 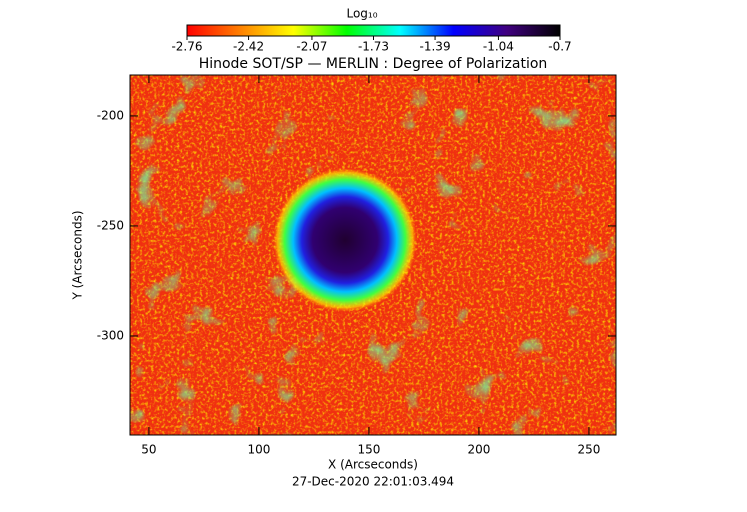 I want to click on x-tick-label: 150, so click(x=368, y=450).